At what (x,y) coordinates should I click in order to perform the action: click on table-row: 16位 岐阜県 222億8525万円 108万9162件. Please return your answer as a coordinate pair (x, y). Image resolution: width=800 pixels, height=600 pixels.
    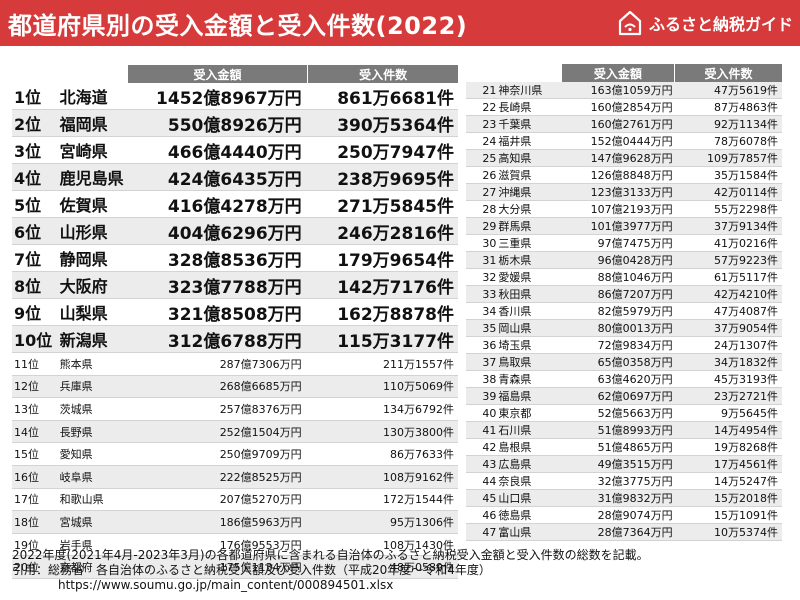
    Looking at the image, I should click on (235, 477).